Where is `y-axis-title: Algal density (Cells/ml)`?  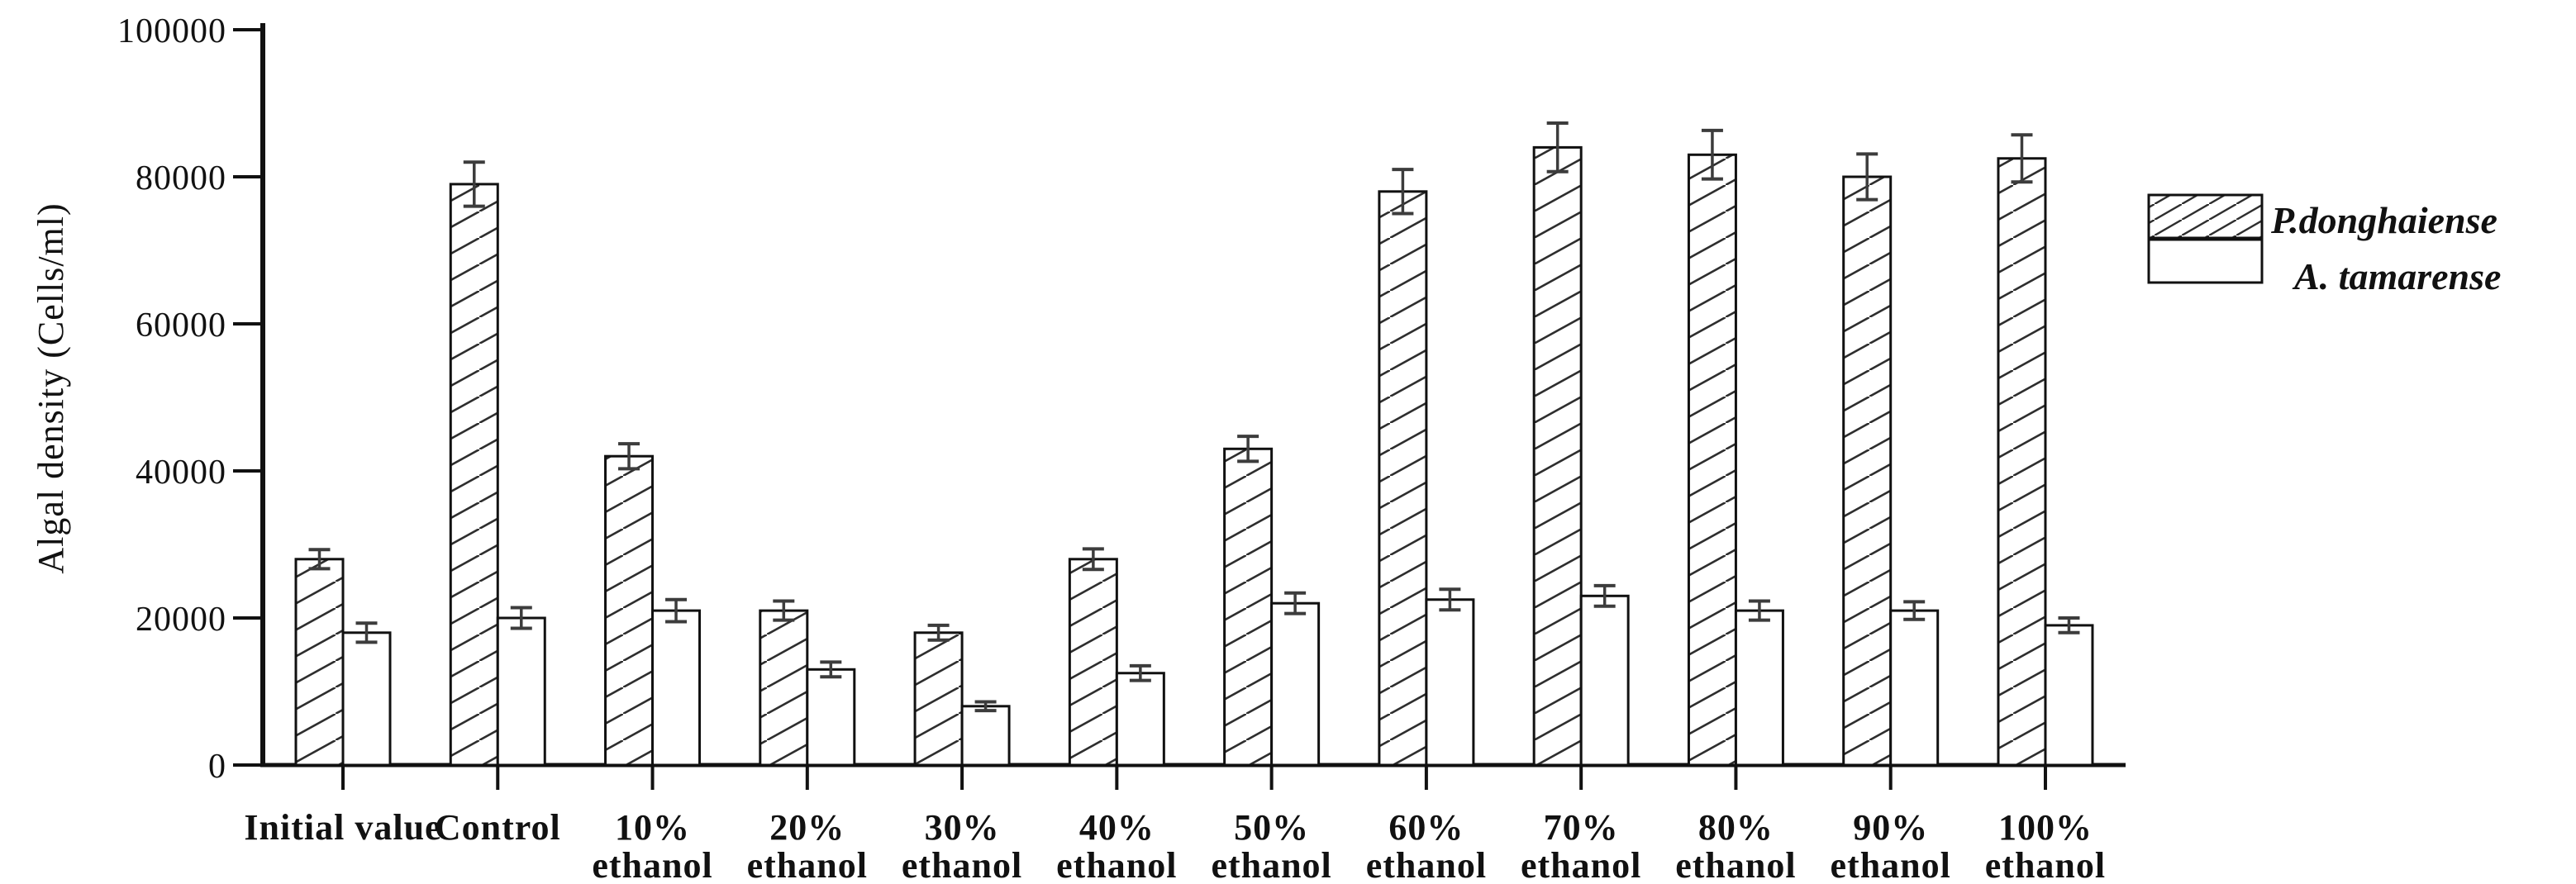
y-axis-title: Algal density (Cells/ml) is located at coordinates (51, 387).